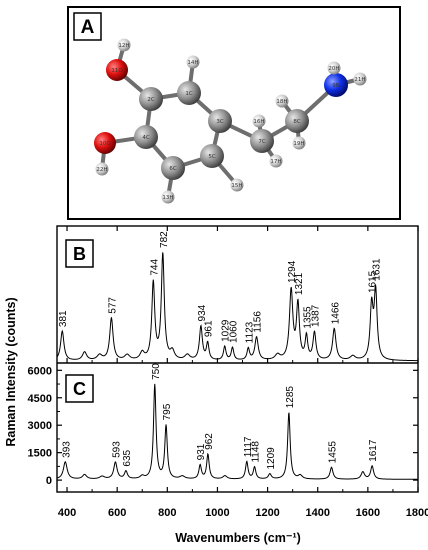 The height and width of the screenshot is (550, 428). I want to click on atom-label: 2C, so click(150, 100).